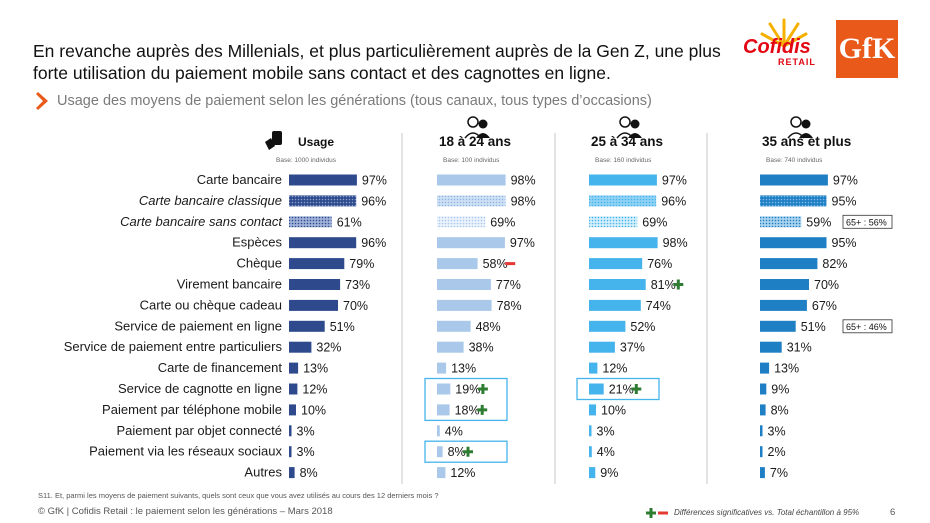 This screenshot has width=930, height=523. I want to click on value-label: 9%, so click(780, 390).